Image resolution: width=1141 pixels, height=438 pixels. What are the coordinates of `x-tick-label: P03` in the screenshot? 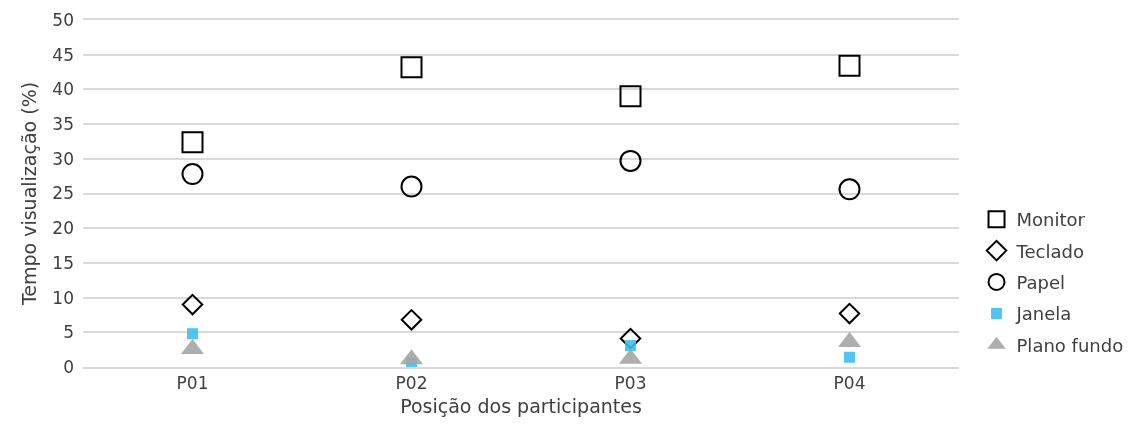 It's located at (630, 383).